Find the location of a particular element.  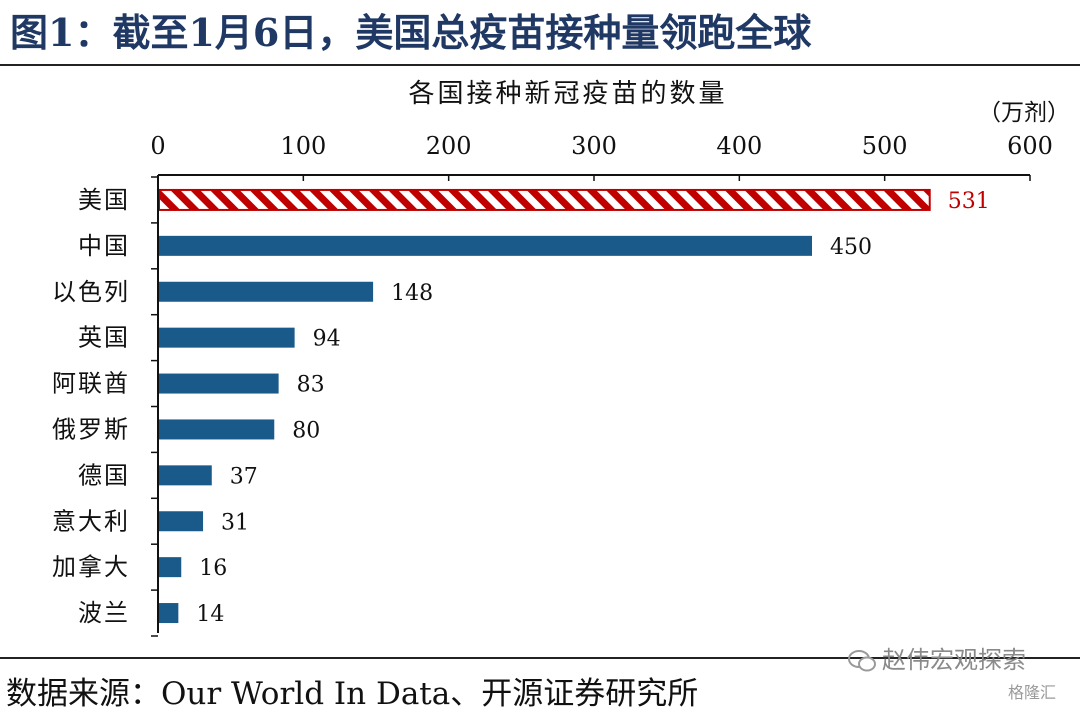

watermark: 赵伟宏观探索 is located at coordinates (937, 657).